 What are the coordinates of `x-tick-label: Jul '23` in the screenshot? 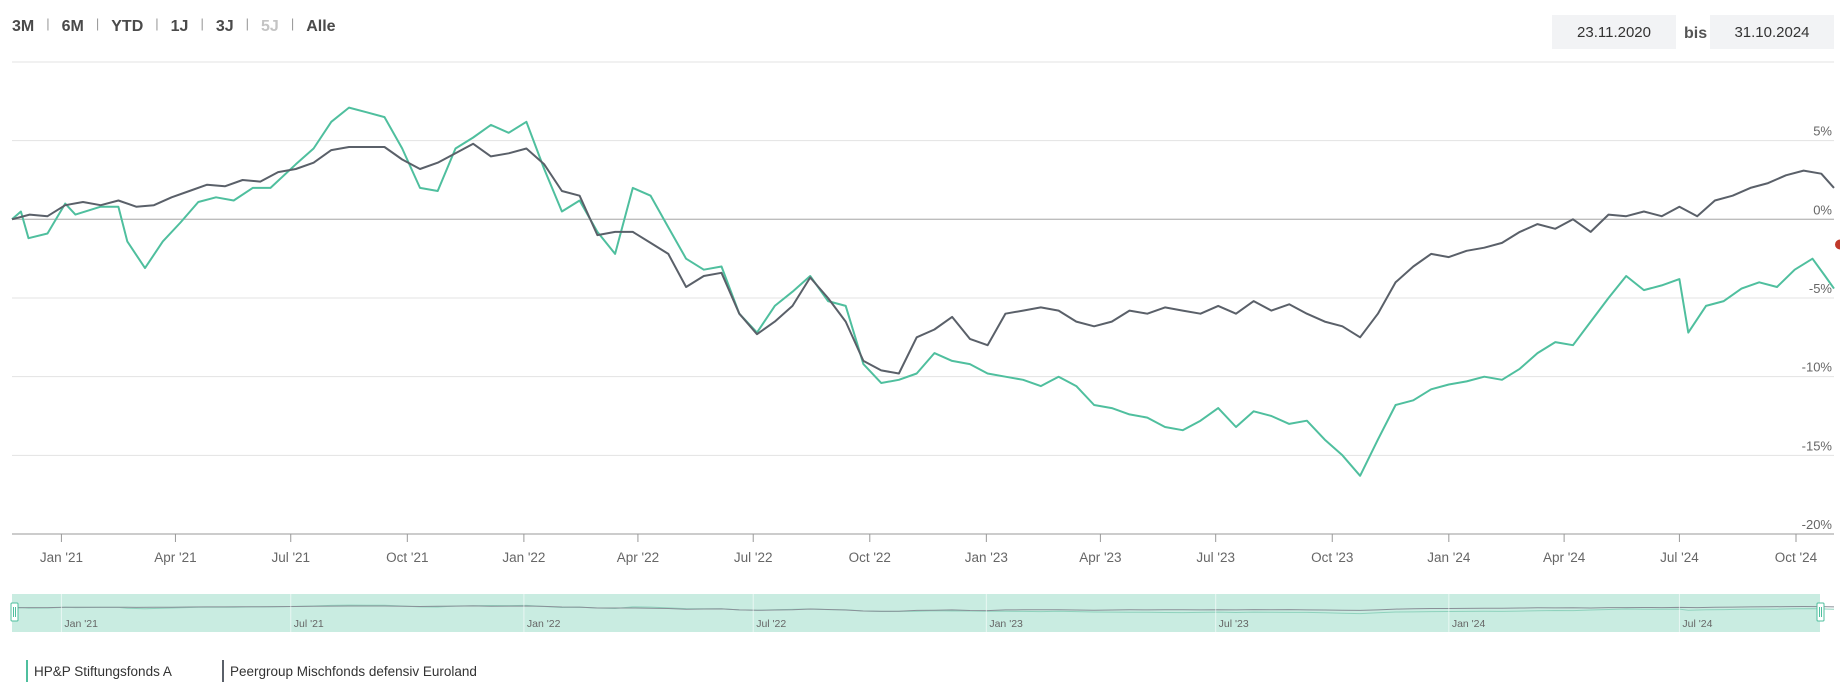 It's located at (1215, 557).